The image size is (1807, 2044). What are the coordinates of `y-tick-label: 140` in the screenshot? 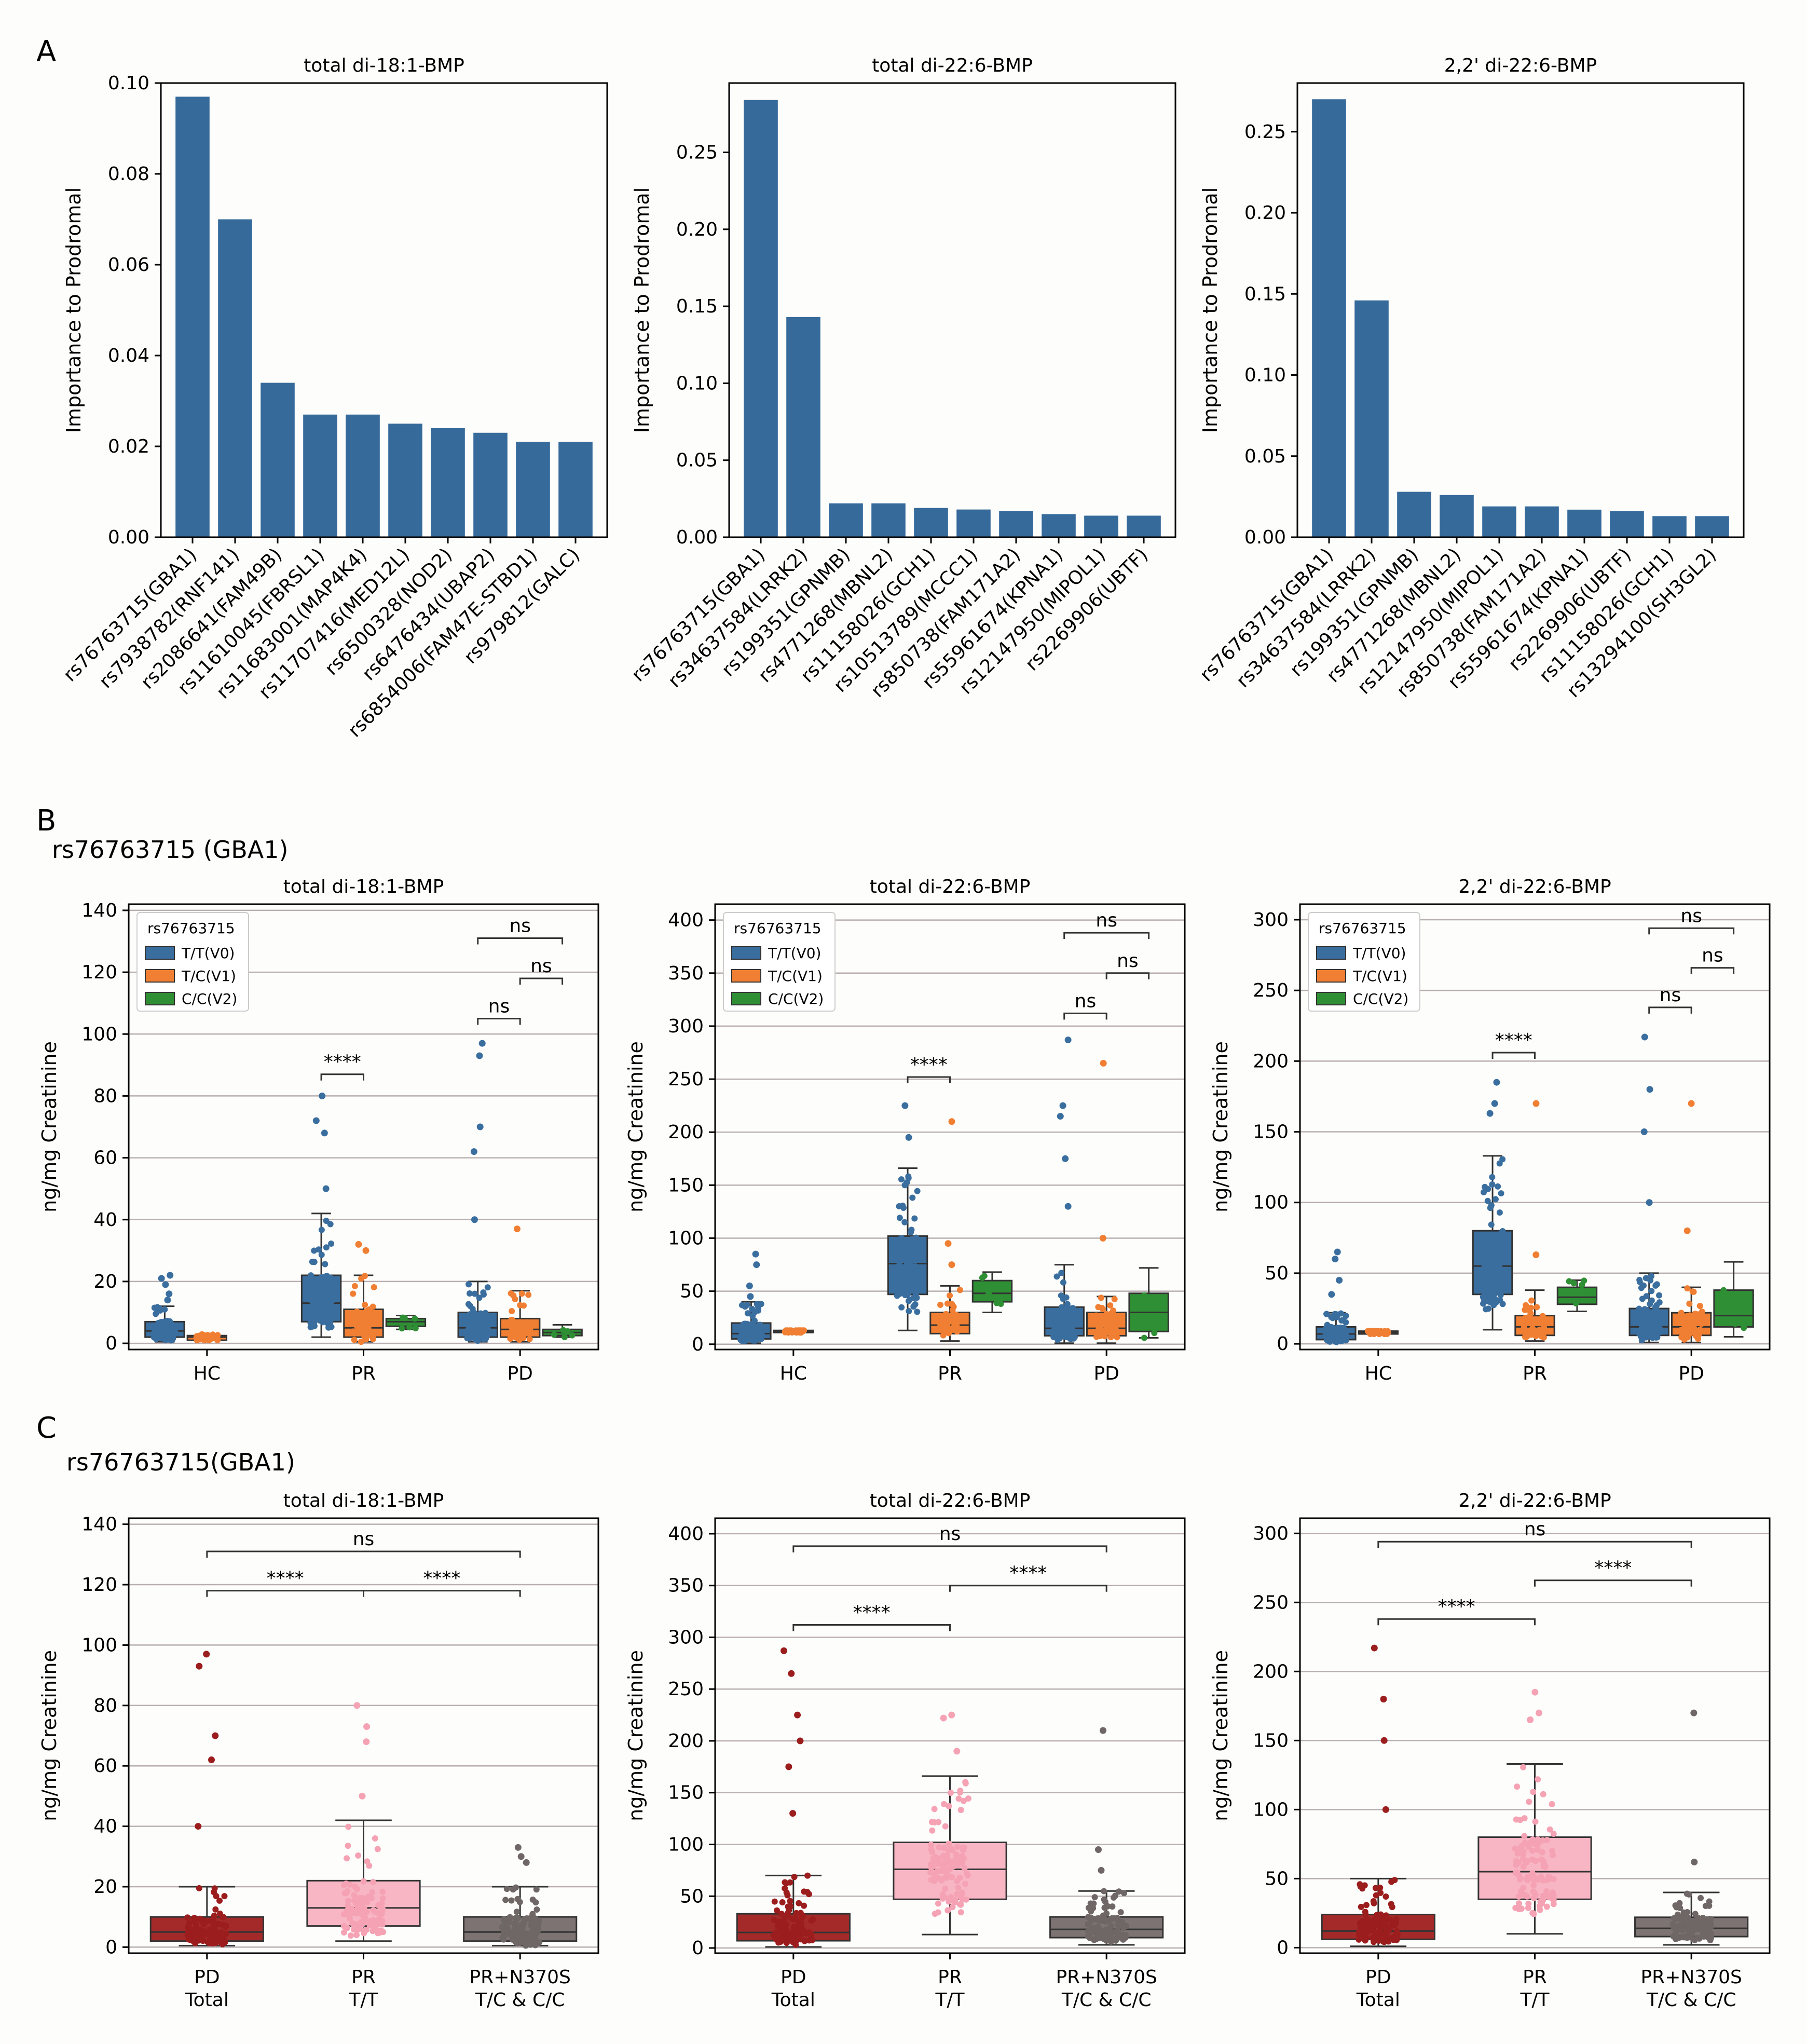 It's located at (99, 910).